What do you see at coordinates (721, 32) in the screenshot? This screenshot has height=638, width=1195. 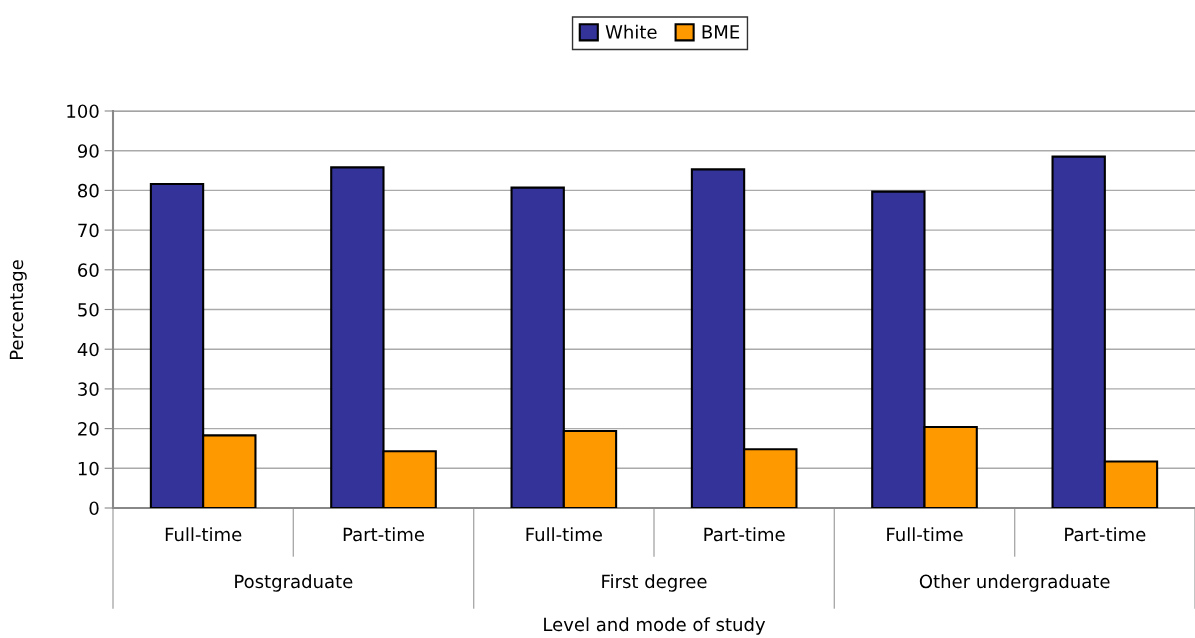 I see `legend-label: BME` at bounding box center [721, 32].